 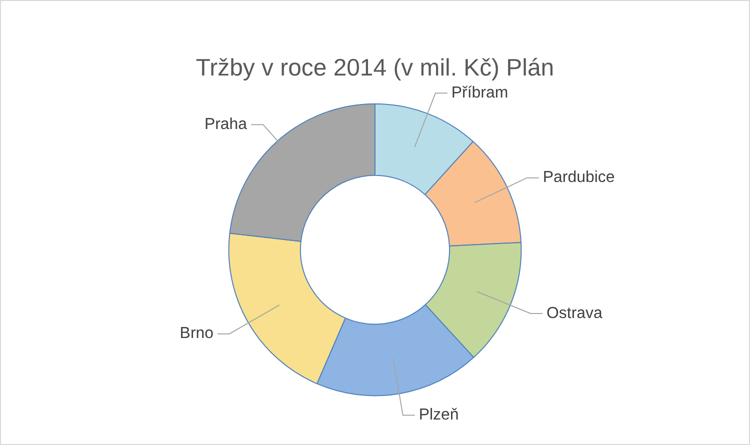 What do you see at coordinates (578, 177) in the screenshot?
I see `slice-label: Pardubice` at bounding box center [578, 177].